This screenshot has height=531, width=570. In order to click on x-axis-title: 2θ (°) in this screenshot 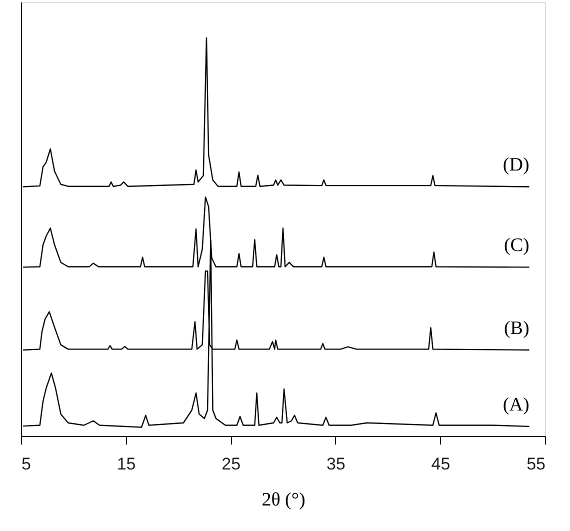, I will do `click(284, 500)`.